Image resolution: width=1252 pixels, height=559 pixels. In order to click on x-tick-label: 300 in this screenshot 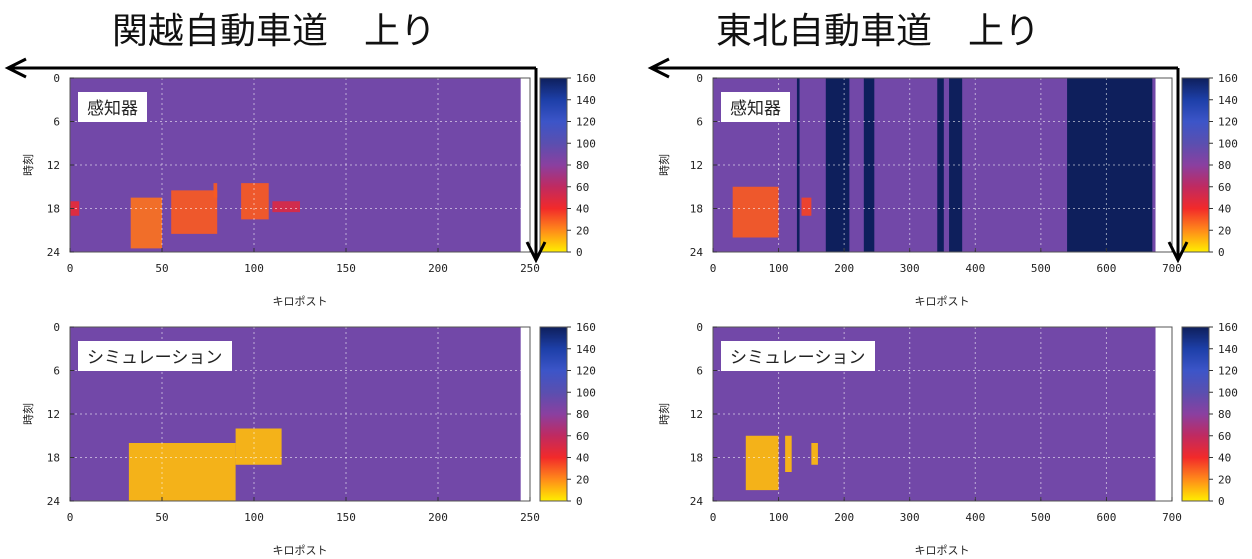, I will do `click(910, 517)`.